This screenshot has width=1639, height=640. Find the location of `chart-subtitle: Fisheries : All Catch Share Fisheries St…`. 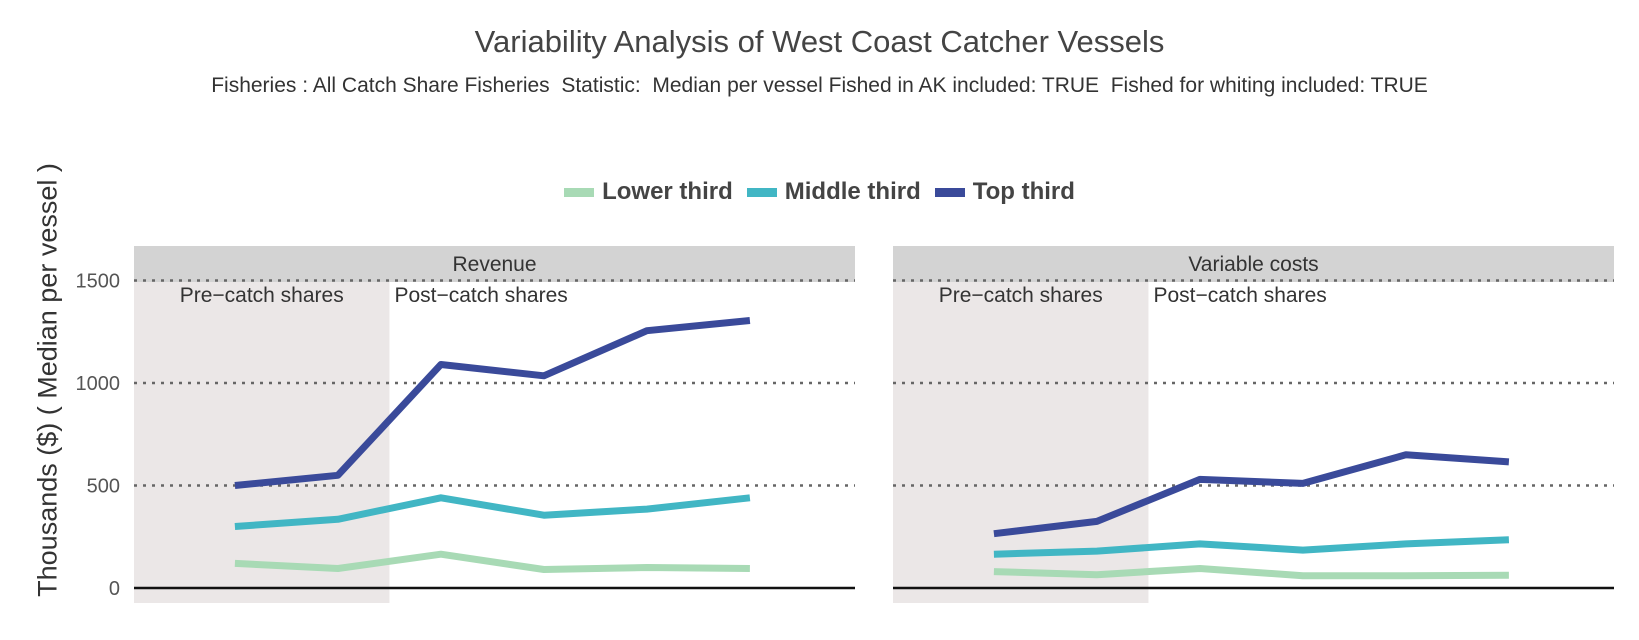

chart-subtitle: Fisheries : All Catch Share Fisheries St… is located at coordinates (819, 85).